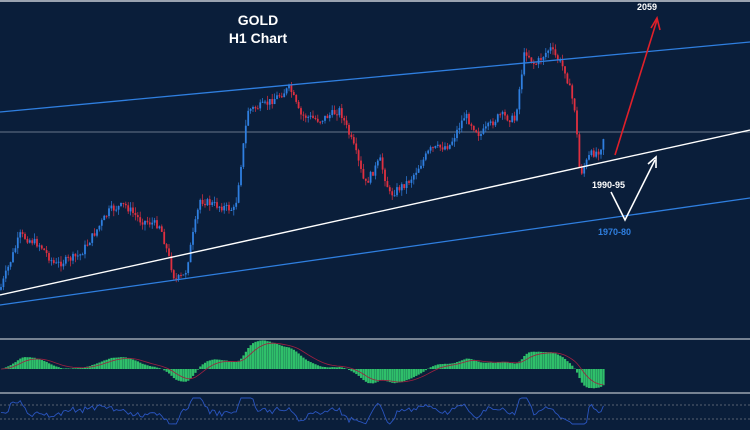  Describe the element at coordinates (652, 161) in the screenshot. I see `projection-arrow-head` at that location.